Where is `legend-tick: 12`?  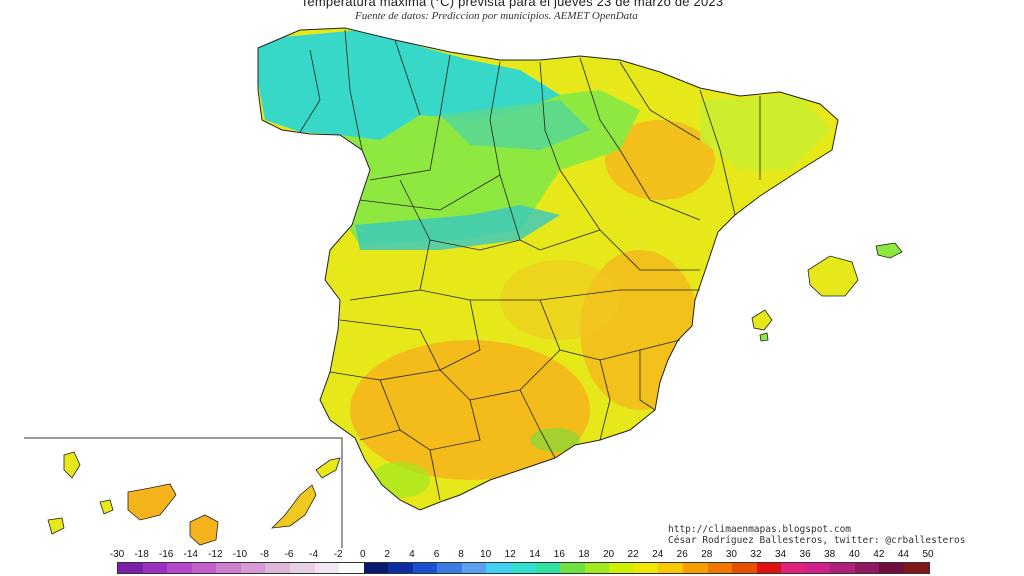 legend-tick: 12 is located at coordinates (510, 554).